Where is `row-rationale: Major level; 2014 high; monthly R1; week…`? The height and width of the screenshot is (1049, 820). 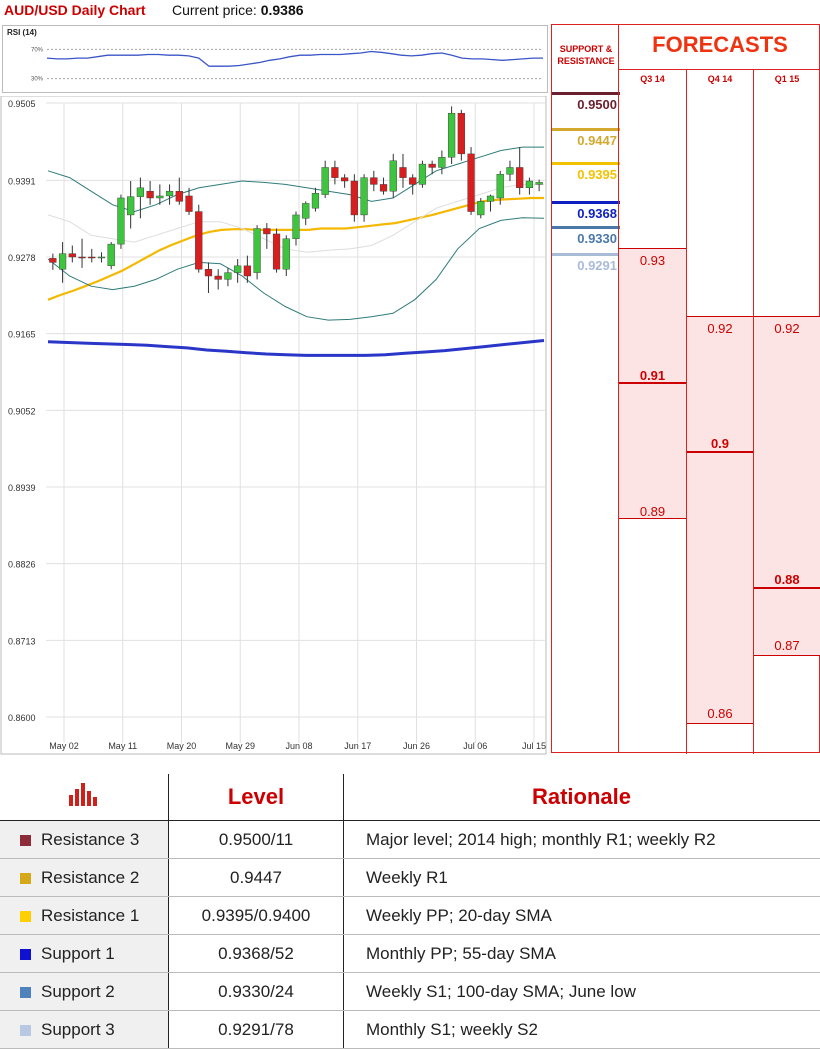
row-rationale: Major level; 2014 high; monthly R1; week… is located at coordinates (582, 840).